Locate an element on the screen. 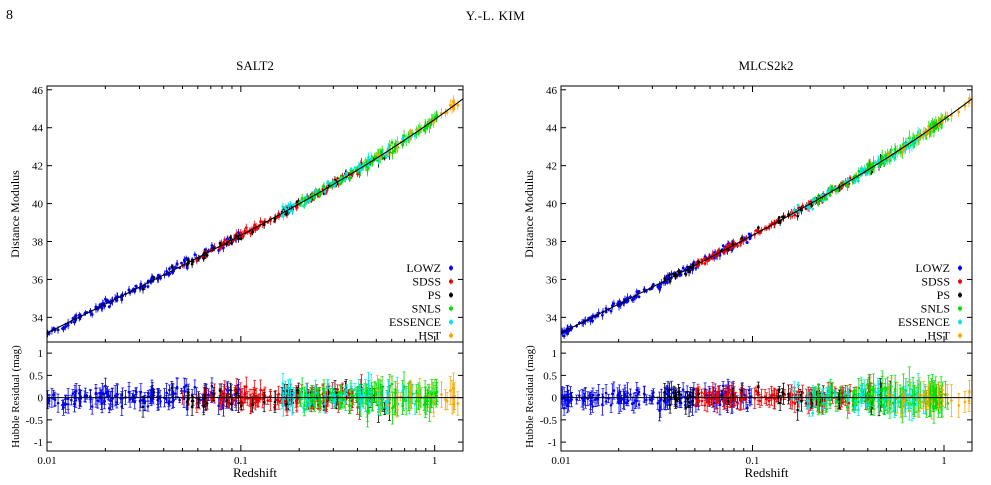 Image resolution: width=991 pixels, height=485 pixels. y-tick-label: -0.5 is located at coordinates (35, 421).